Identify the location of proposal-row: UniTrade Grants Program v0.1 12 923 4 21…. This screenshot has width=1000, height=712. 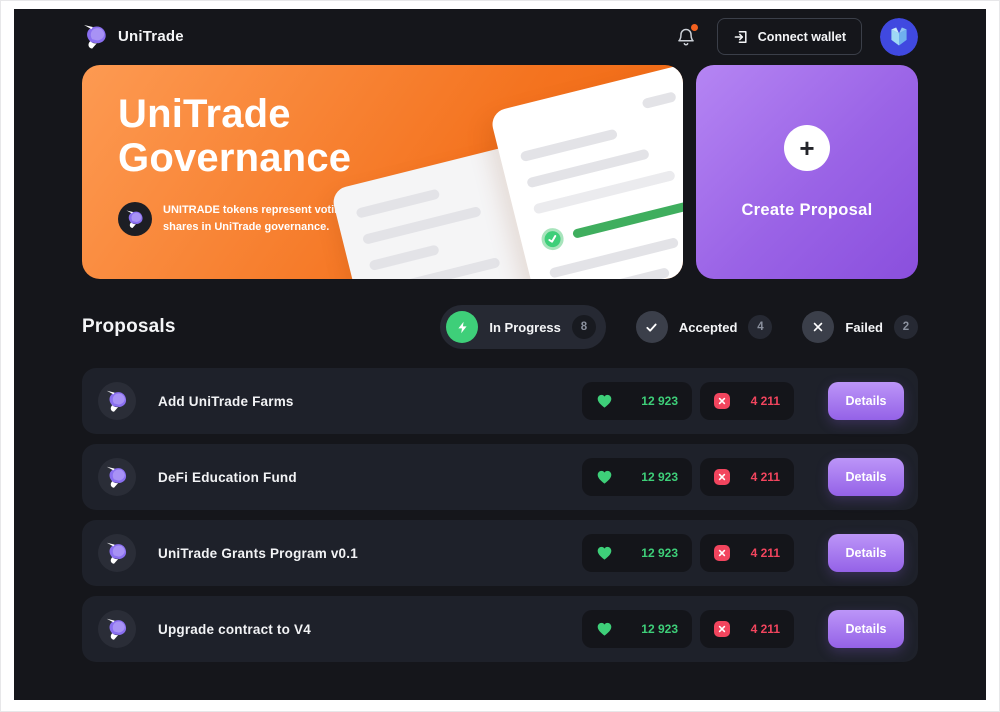
(500, 553).